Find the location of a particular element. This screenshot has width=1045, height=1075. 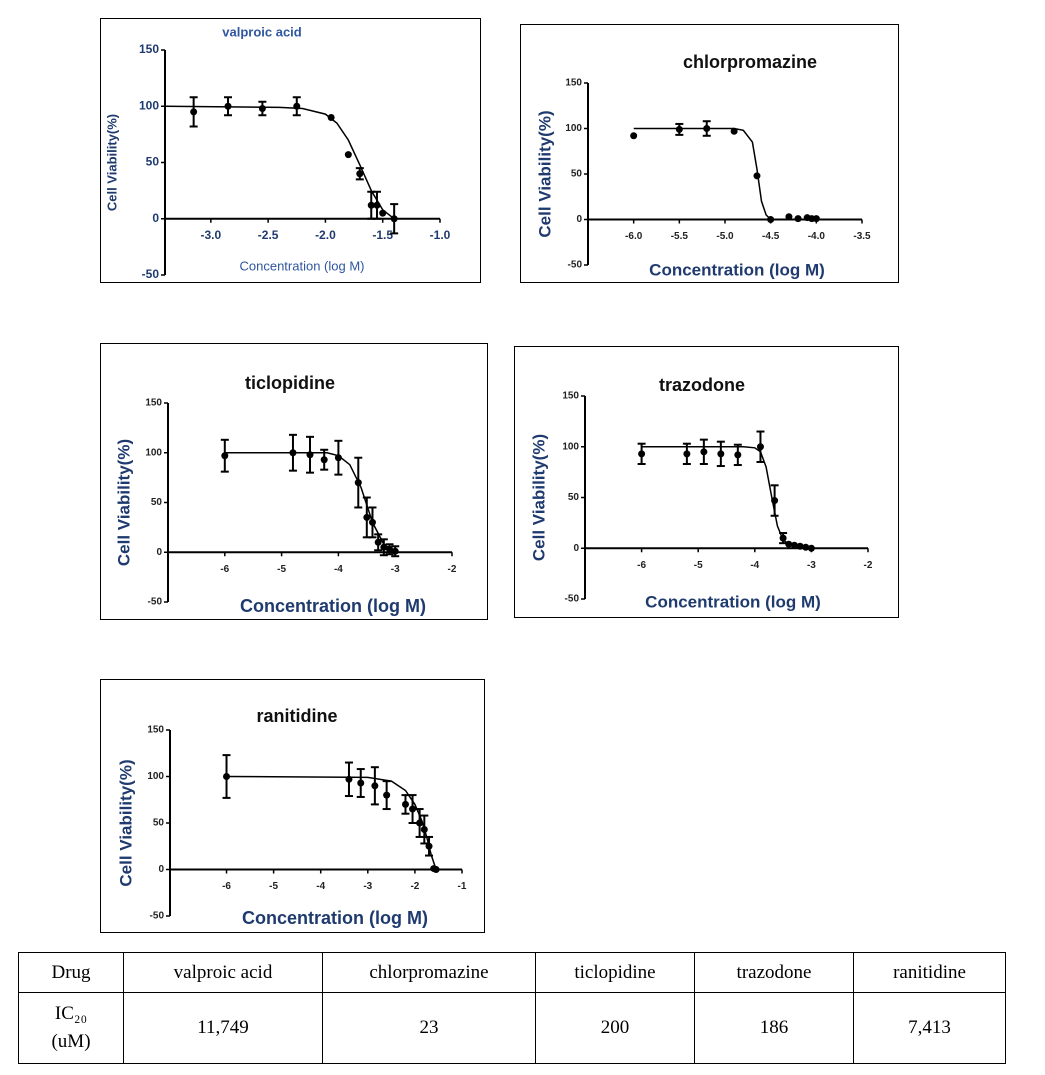

x-tick-label: -6.0 is located at coordinates (634, 236).